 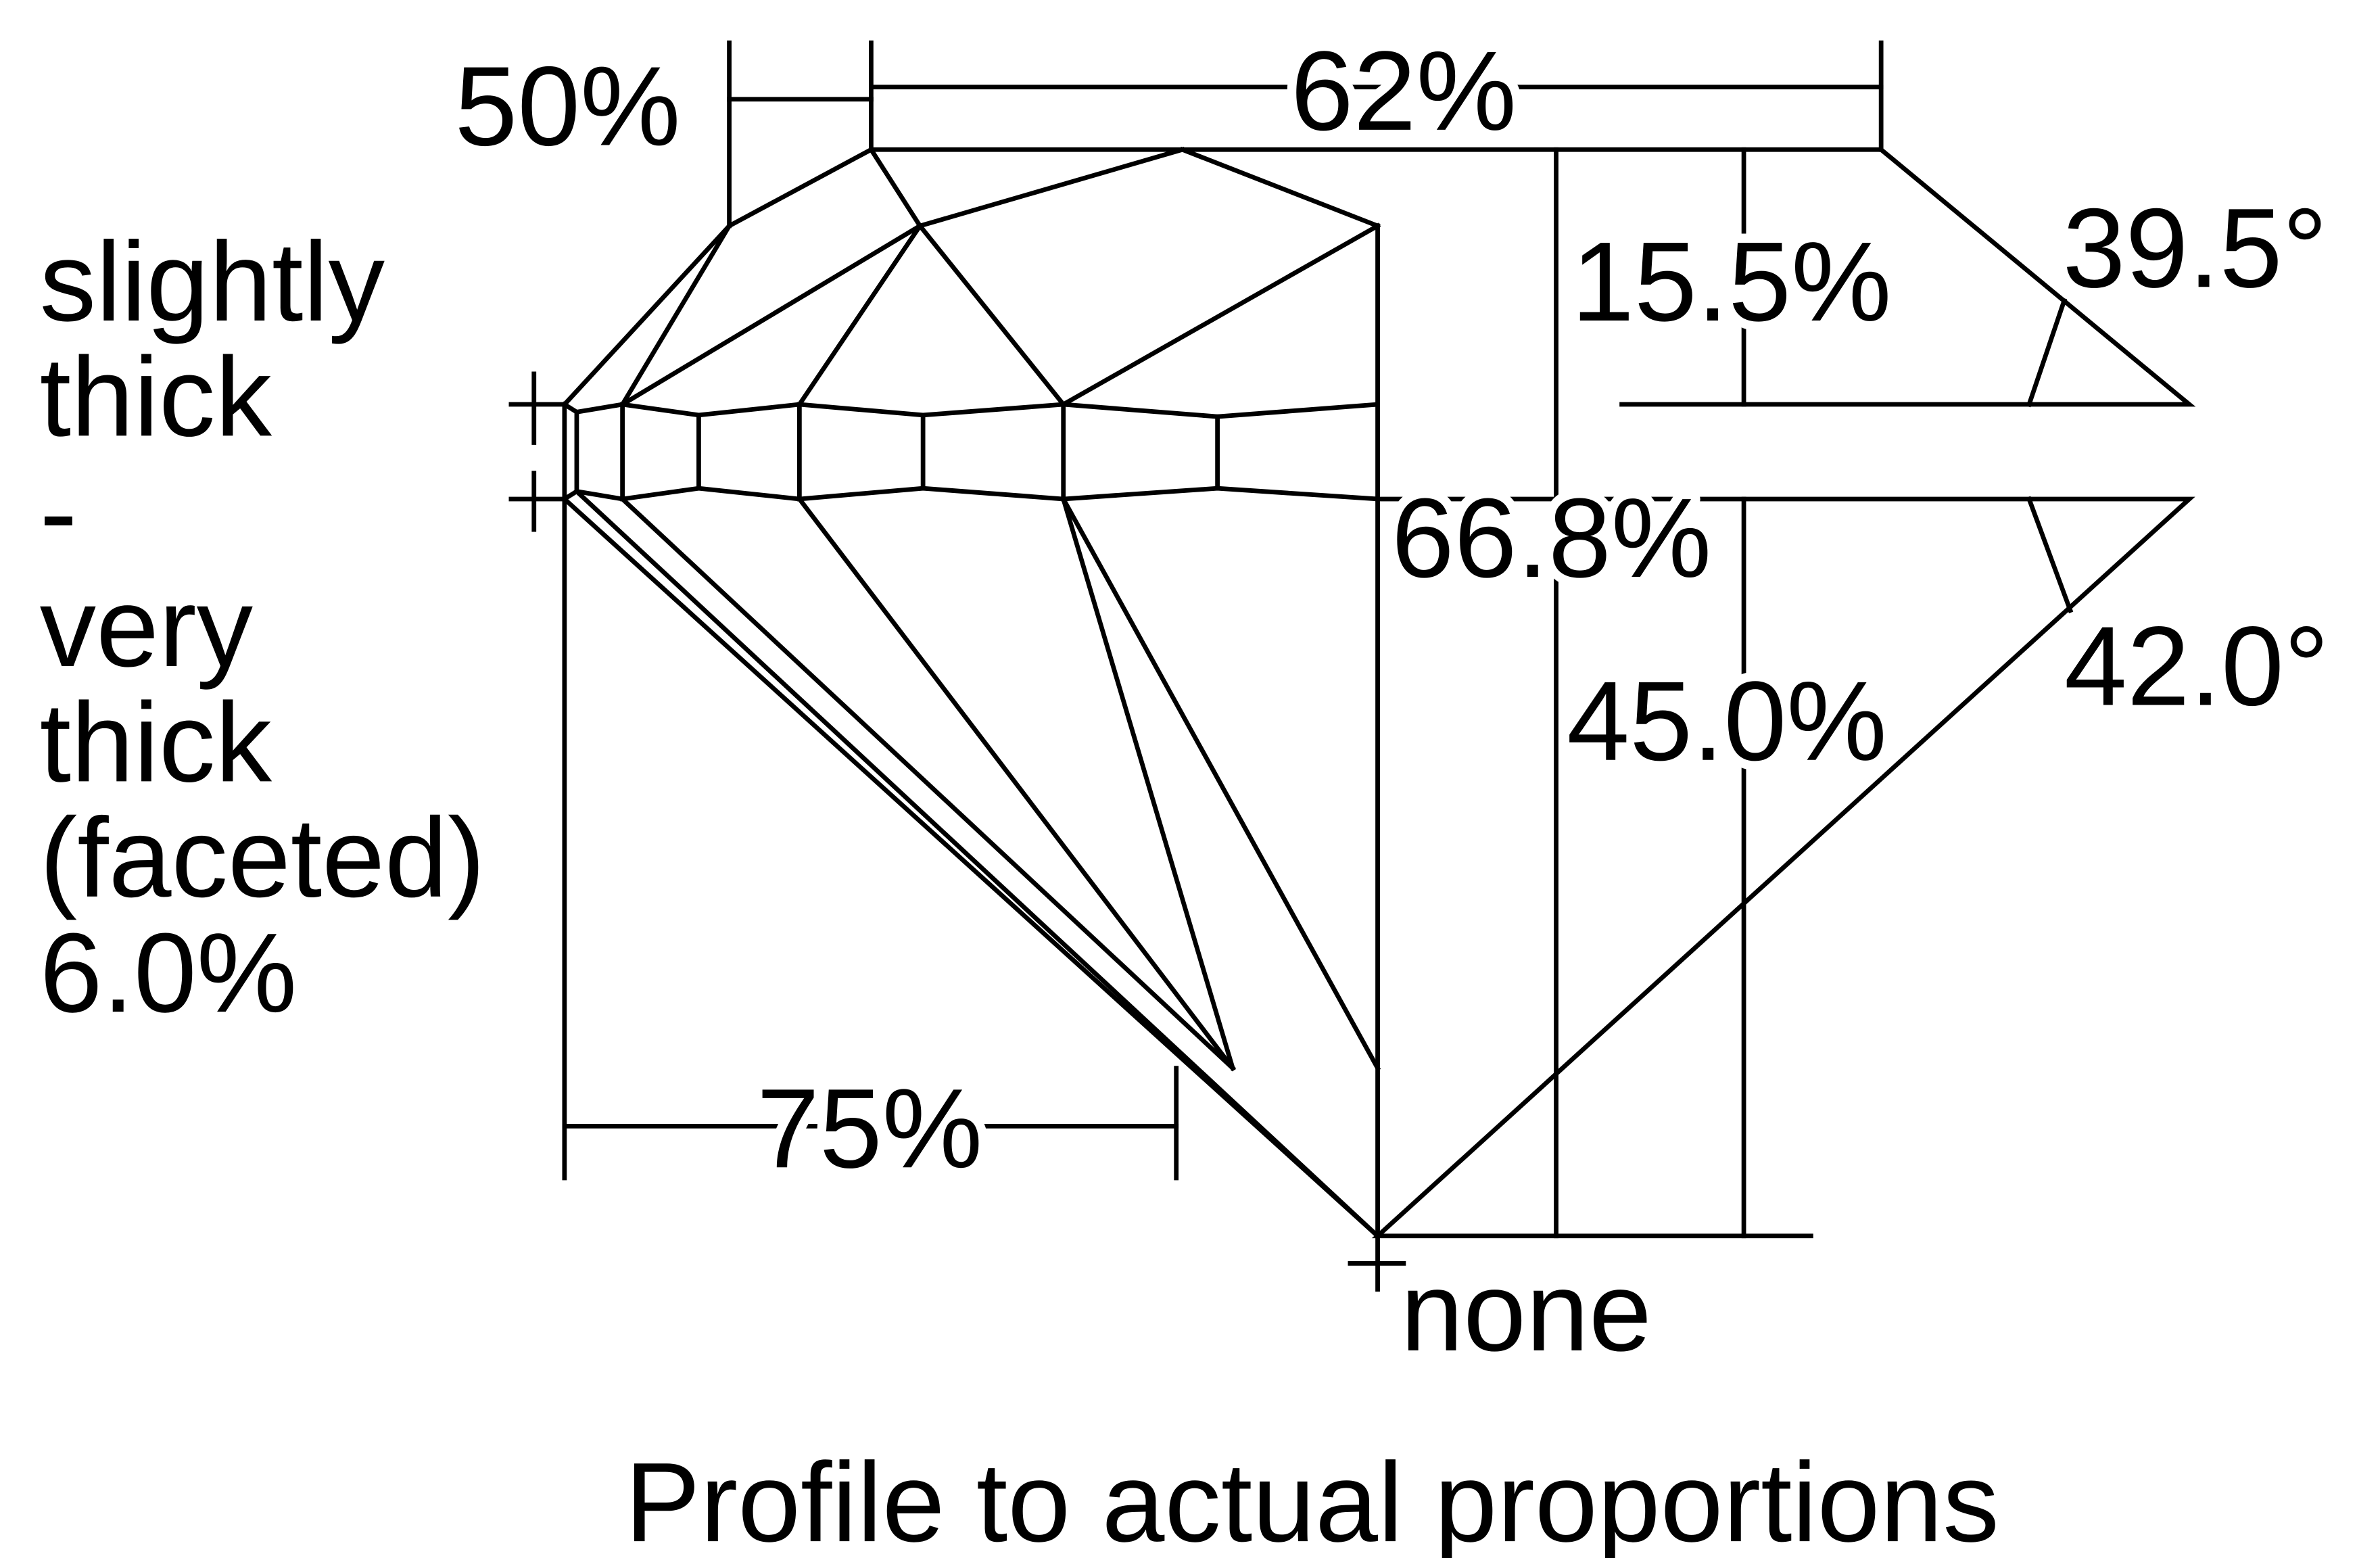 What do you see at coordinates (169, 973) in the screenshot?
I see `girdle-line: 6.0%` at bounding box center [169, 973].